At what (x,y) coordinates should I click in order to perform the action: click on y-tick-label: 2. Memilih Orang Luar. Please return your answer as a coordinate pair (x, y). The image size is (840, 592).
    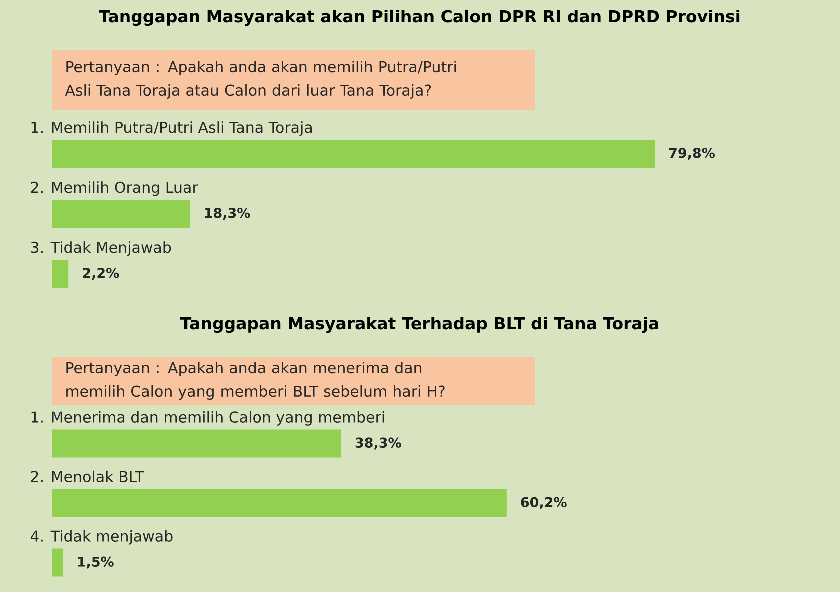
    Looking at the image, I should click on (114, 189).